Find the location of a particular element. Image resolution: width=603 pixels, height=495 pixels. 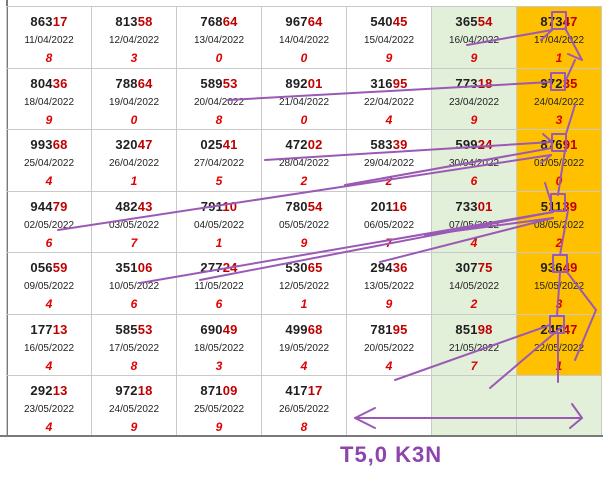

result-cell: 78054 05/05/2022 9 is located at coordinates (304, 222).